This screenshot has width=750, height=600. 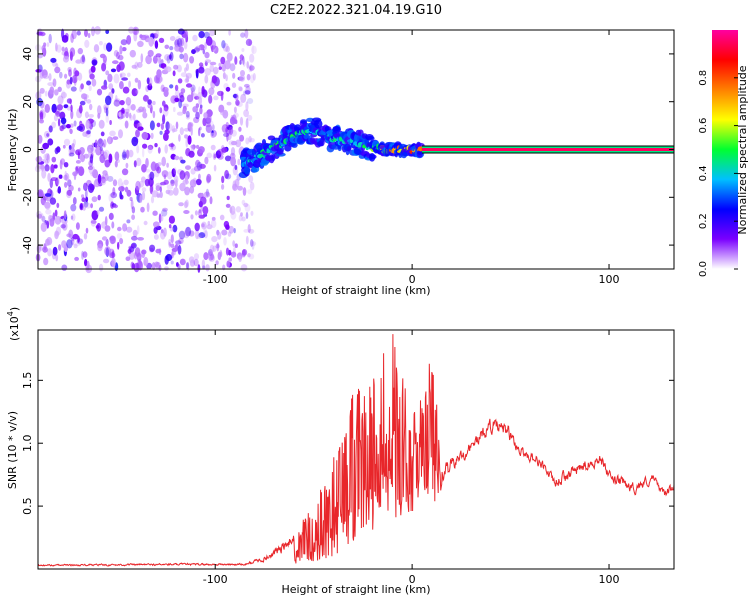 I want to click on x-tick-label: -100, so click(x=215, y=279).